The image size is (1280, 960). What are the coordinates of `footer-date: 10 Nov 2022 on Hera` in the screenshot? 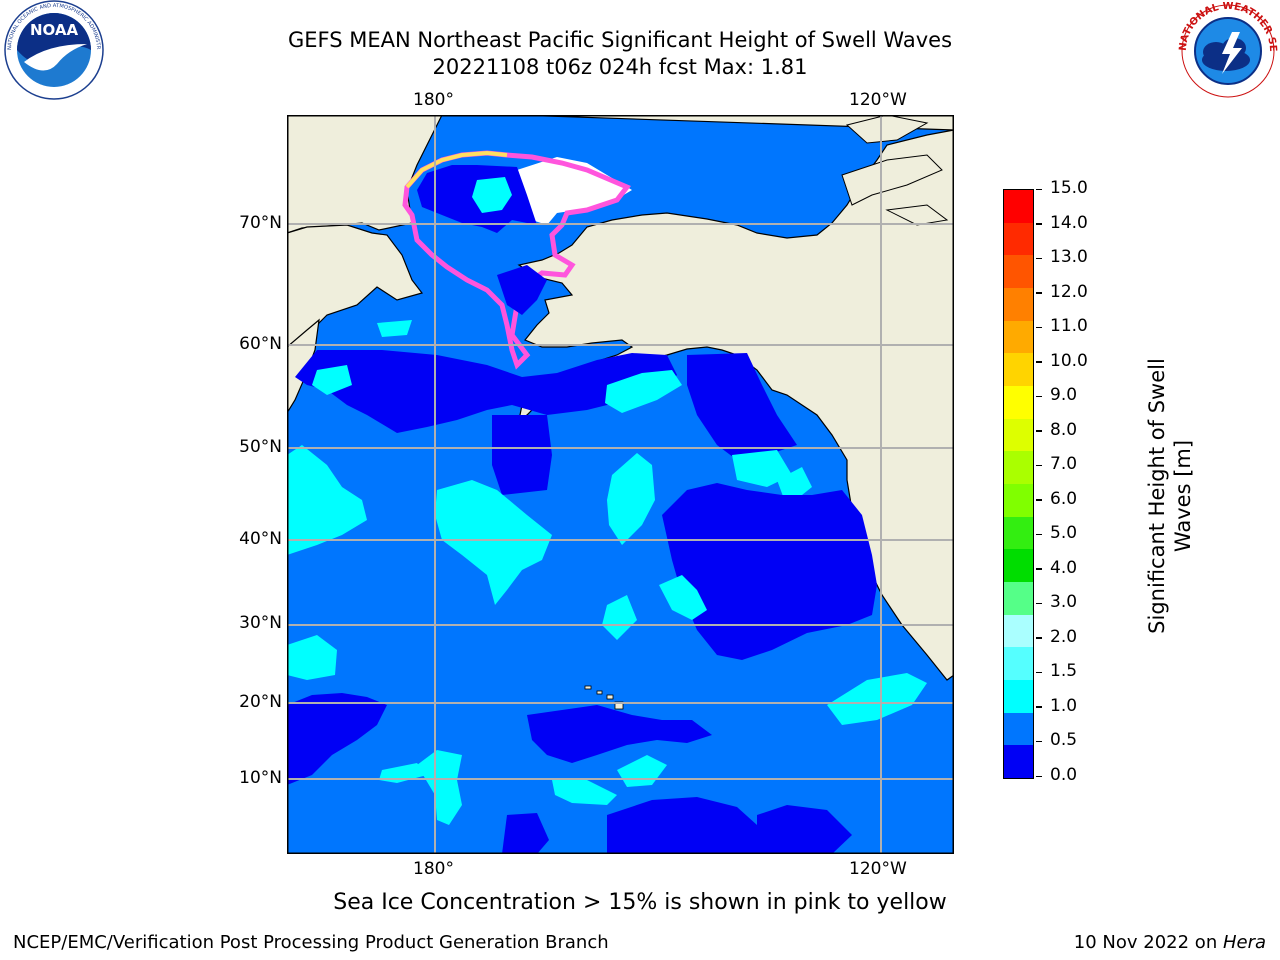 It's located at (1170, 942).